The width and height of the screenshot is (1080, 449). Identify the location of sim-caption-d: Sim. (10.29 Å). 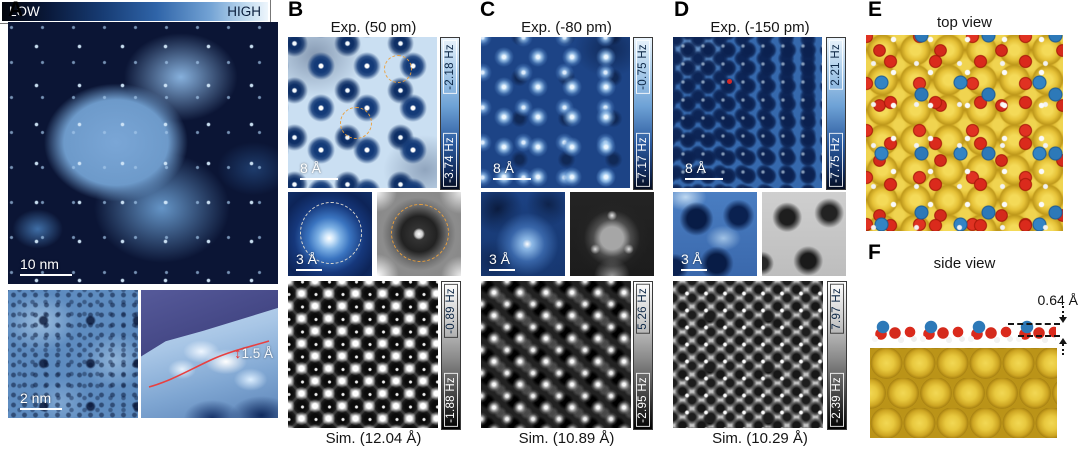
(760, 438).